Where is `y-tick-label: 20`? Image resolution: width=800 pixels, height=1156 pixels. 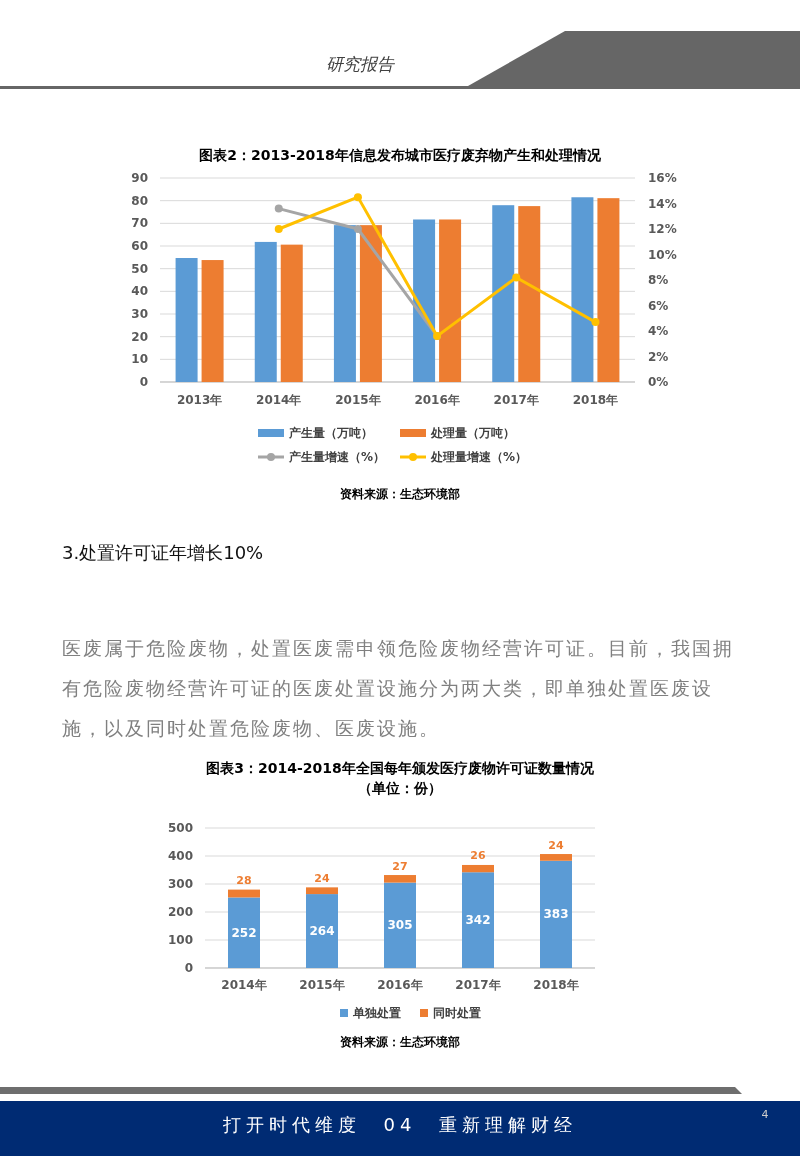
y-tick-label: 20 is located at coordinates (139, 336).